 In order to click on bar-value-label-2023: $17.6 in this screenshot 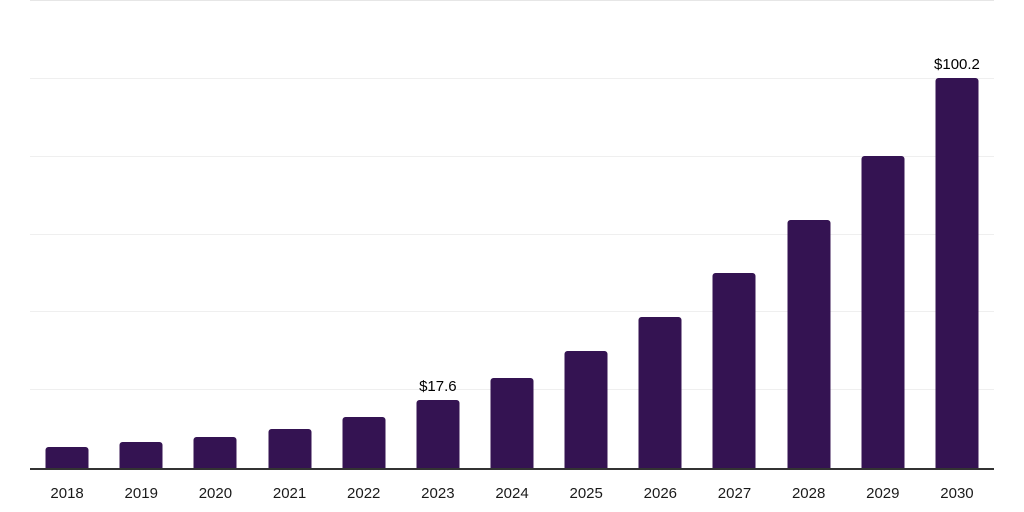, I will do `click(438, 386)`.